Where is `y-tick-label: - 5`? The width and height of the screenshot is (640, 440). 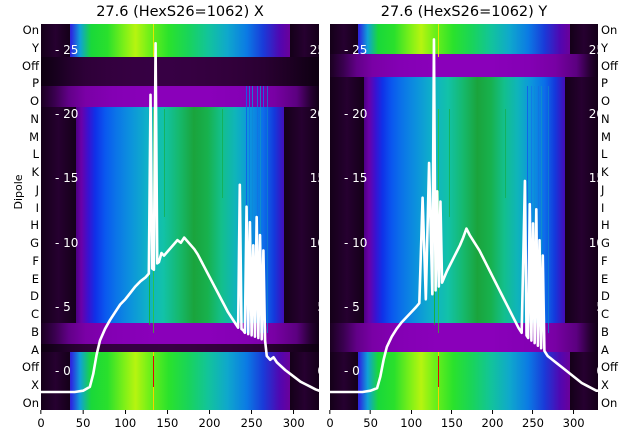
y-tick-label: - 5 is located at coordinates (63, 307).